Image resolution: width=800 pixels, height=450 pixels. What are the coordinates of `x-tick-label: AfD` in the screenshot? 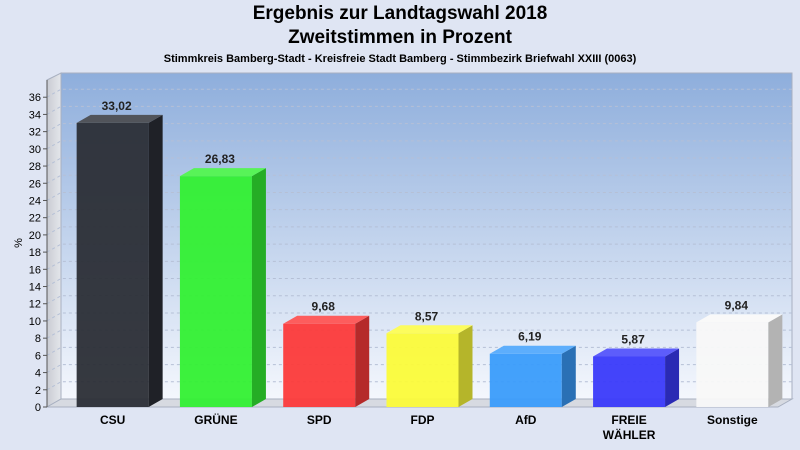 It's located at (526, 420).